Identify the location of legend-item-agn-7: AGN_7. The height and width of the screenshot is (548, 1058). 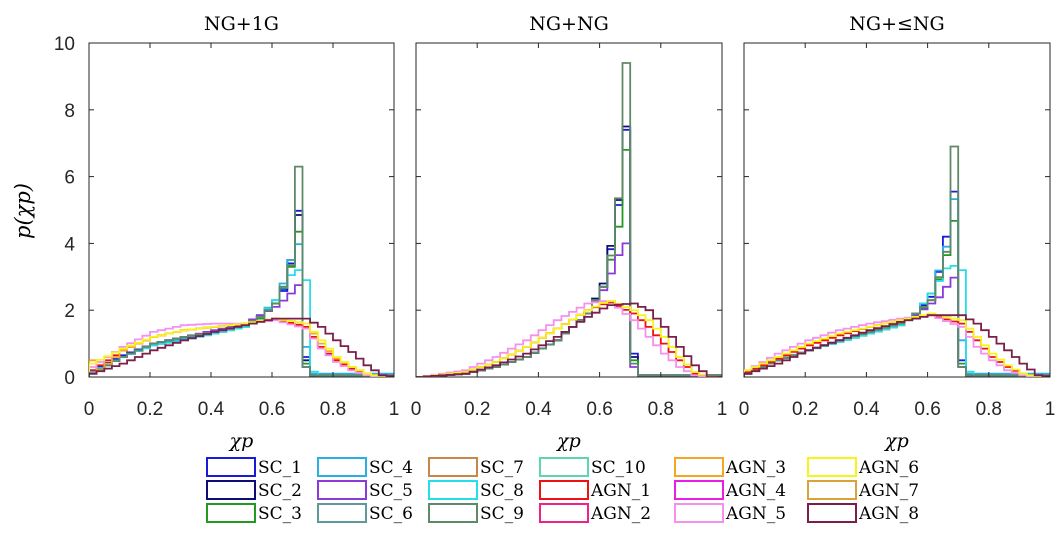
(863, 490).